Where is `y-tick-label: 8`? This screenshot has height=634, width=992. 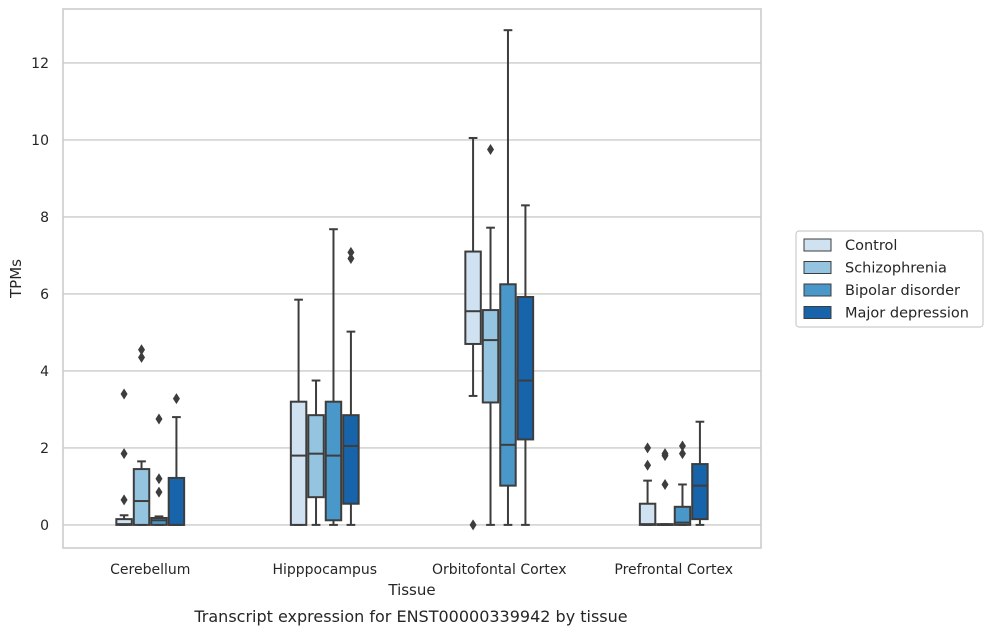
y-tick-label: 8 is located at coordinates (44, 218).